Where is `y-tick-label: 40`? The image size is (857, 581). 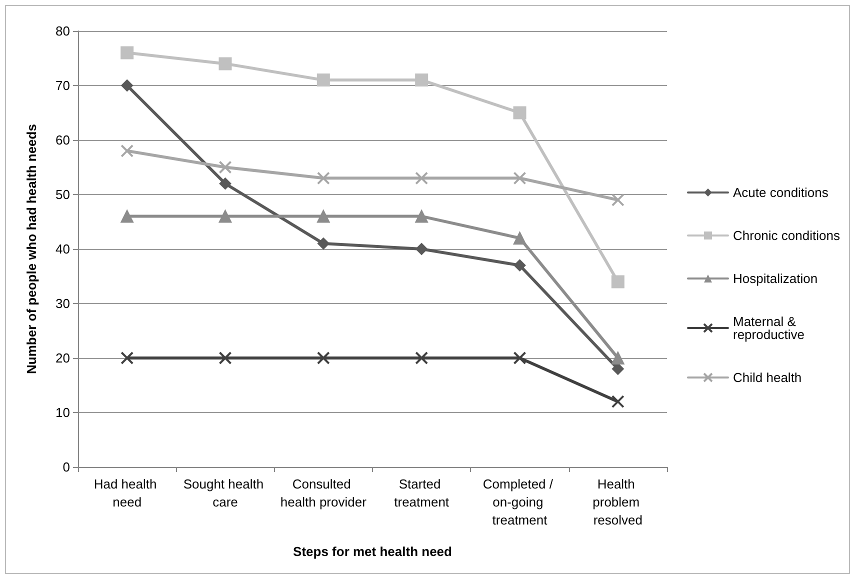
y-tick-label: 40 is located at coordinates (63, 249).